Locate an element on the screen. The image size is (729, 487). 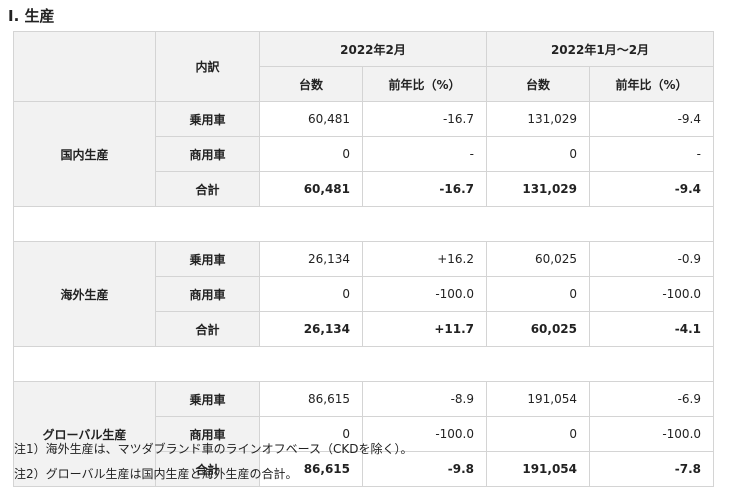
table-row-total: 合計 60,481 -16.7 131,029 -9.4 is located at coordinates (364, 189).